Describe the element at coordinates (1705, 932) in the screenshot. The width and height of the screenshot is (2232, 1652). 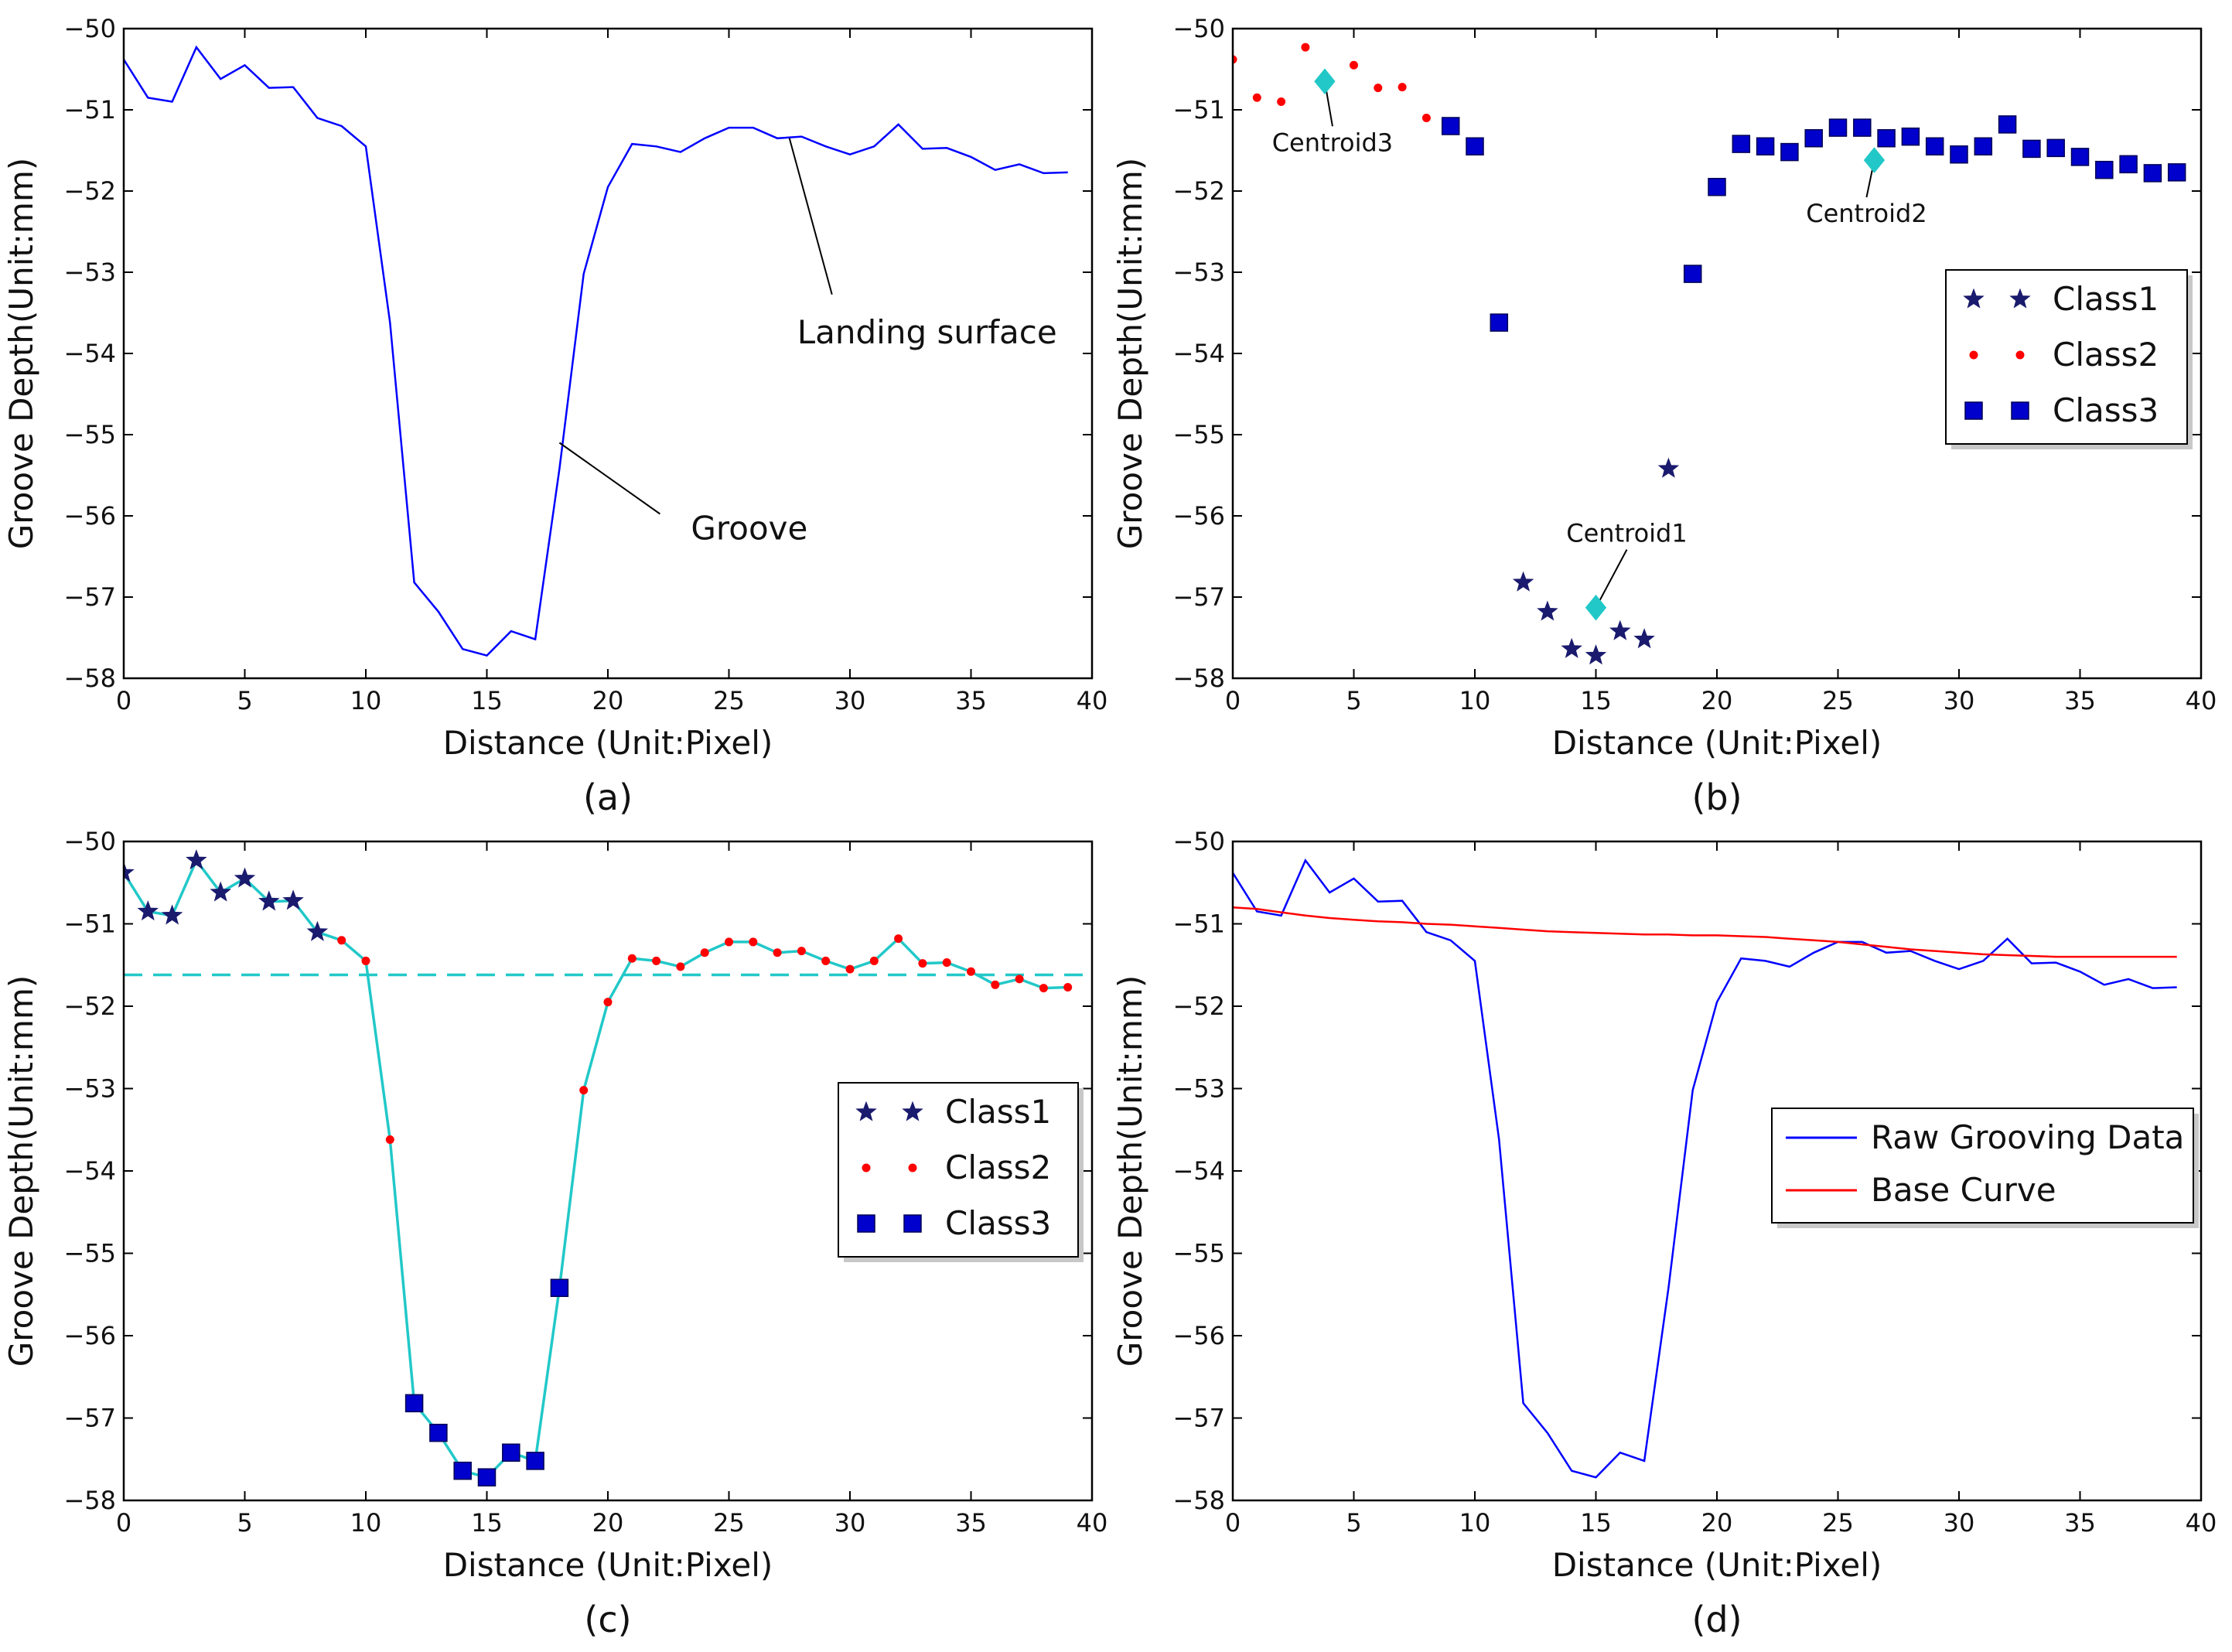
I see `series-line-base-curve` at that location.